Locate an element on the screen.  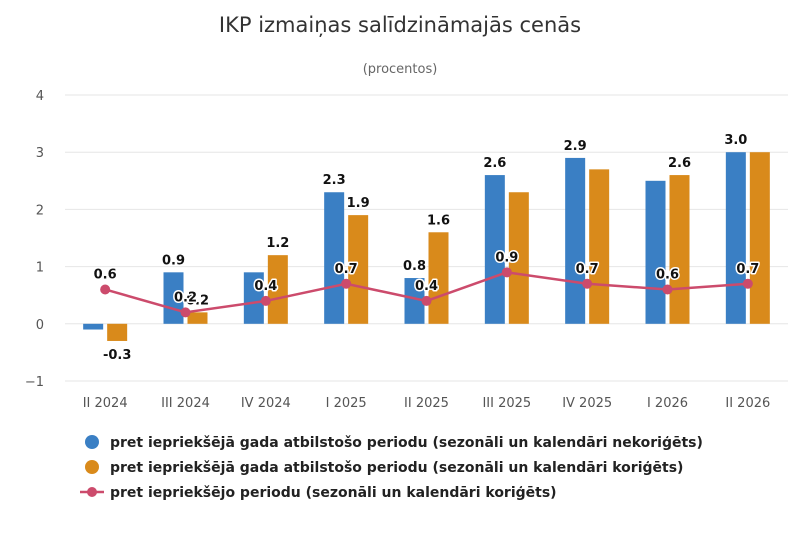
x-tick-label: I 2025 is located at coordinates (346, 403).